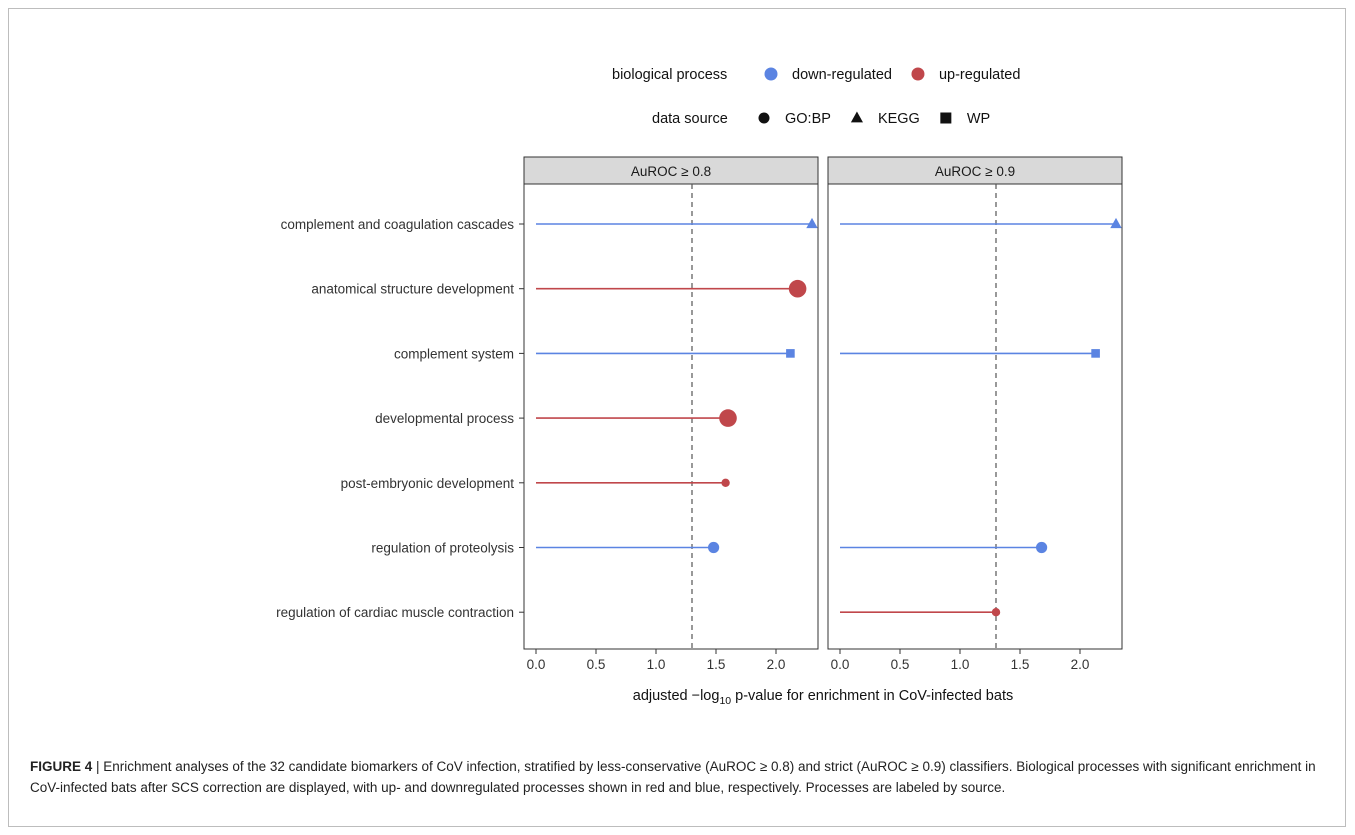 The height and width of the screenshot is (835, 1355). Describe the element at coordinates (946, 118) in the screenshot. I see `legend-shape-square-icon` at that location.